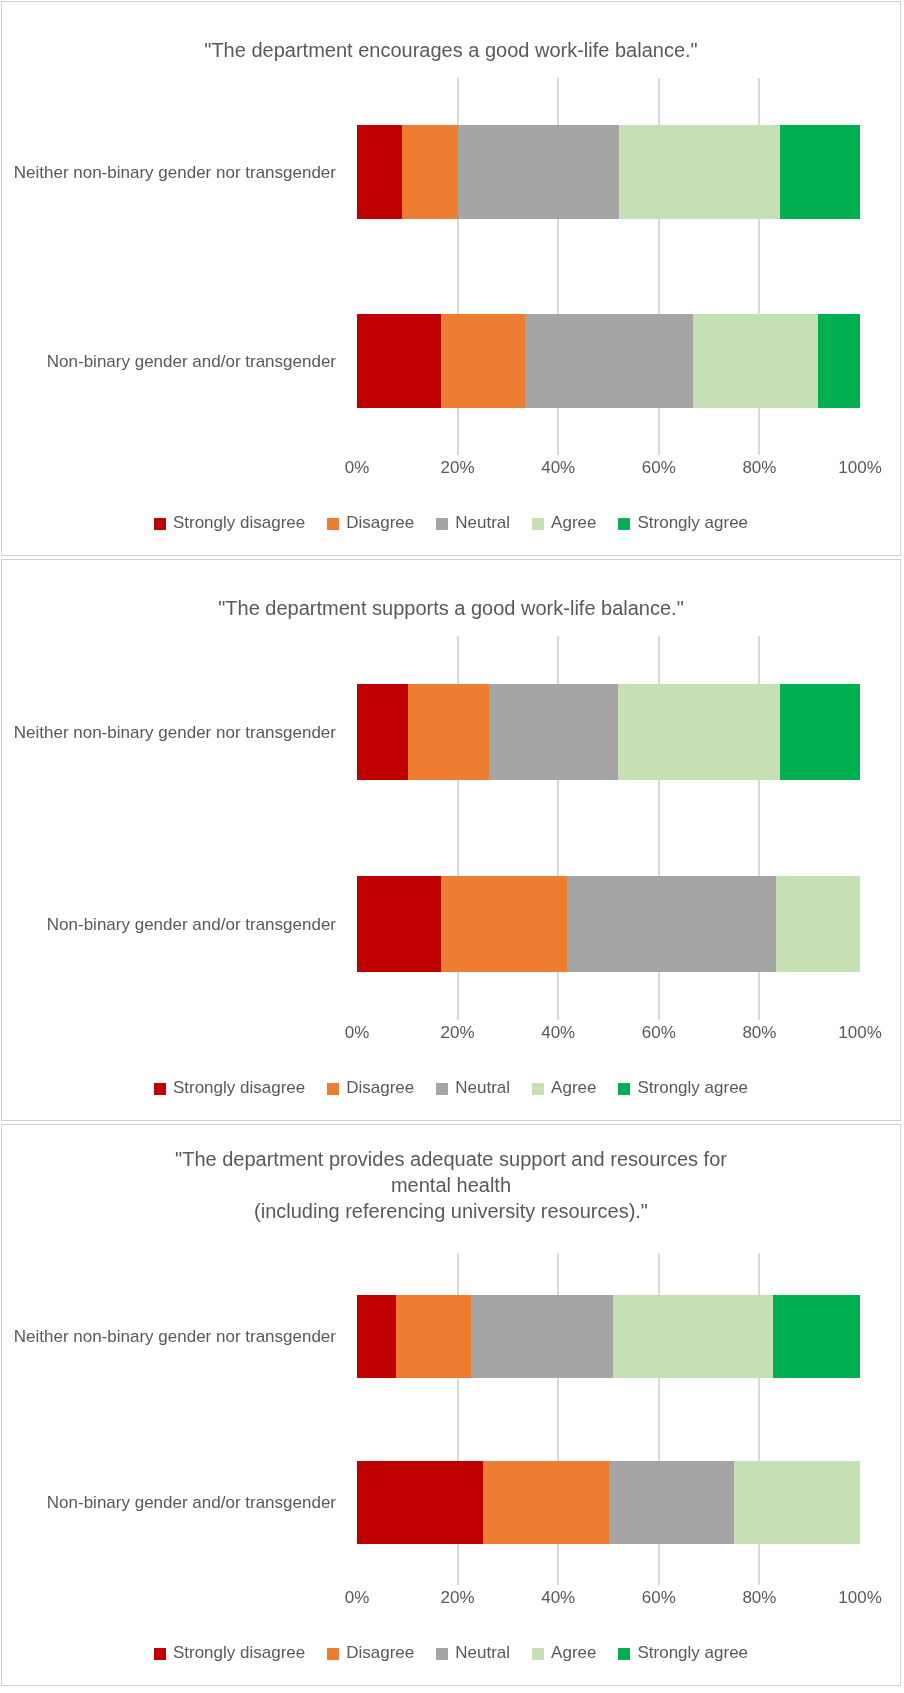 Image resolution: width=904 pixels, height=1693 pixels. Describe the element at coordinates (451, 49) in the screenshot. I see `chart-title: "The department encourages a good work-life balance."` at that location.